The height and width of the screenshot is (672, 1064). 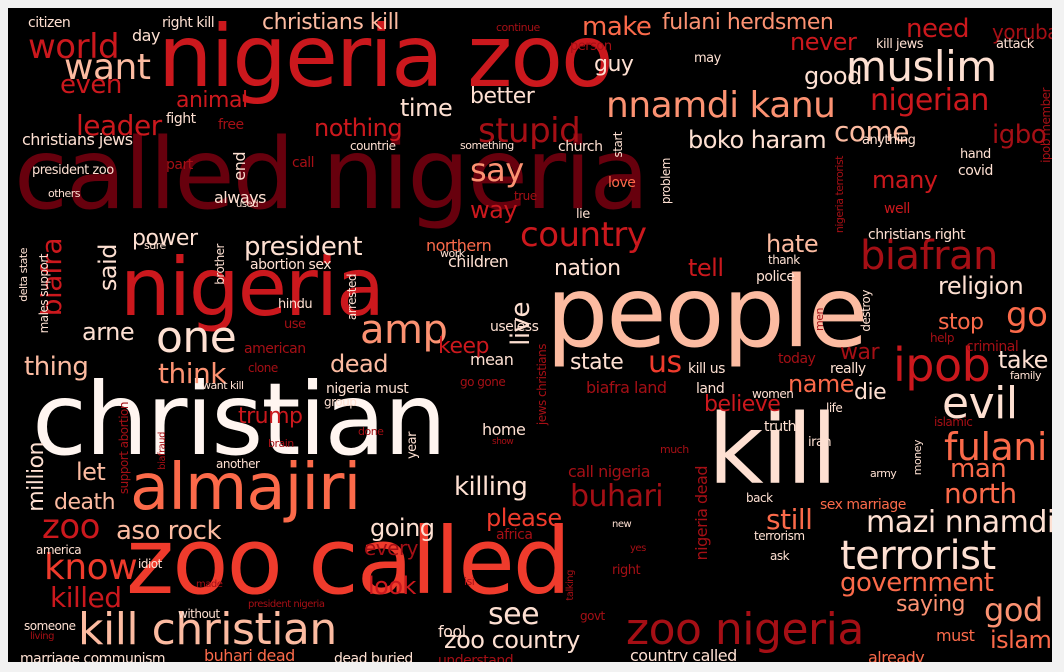 What do you see at coordinates (617, 27) in the screenshot?
I see `word-make: make` at bounding box center [617, 27].